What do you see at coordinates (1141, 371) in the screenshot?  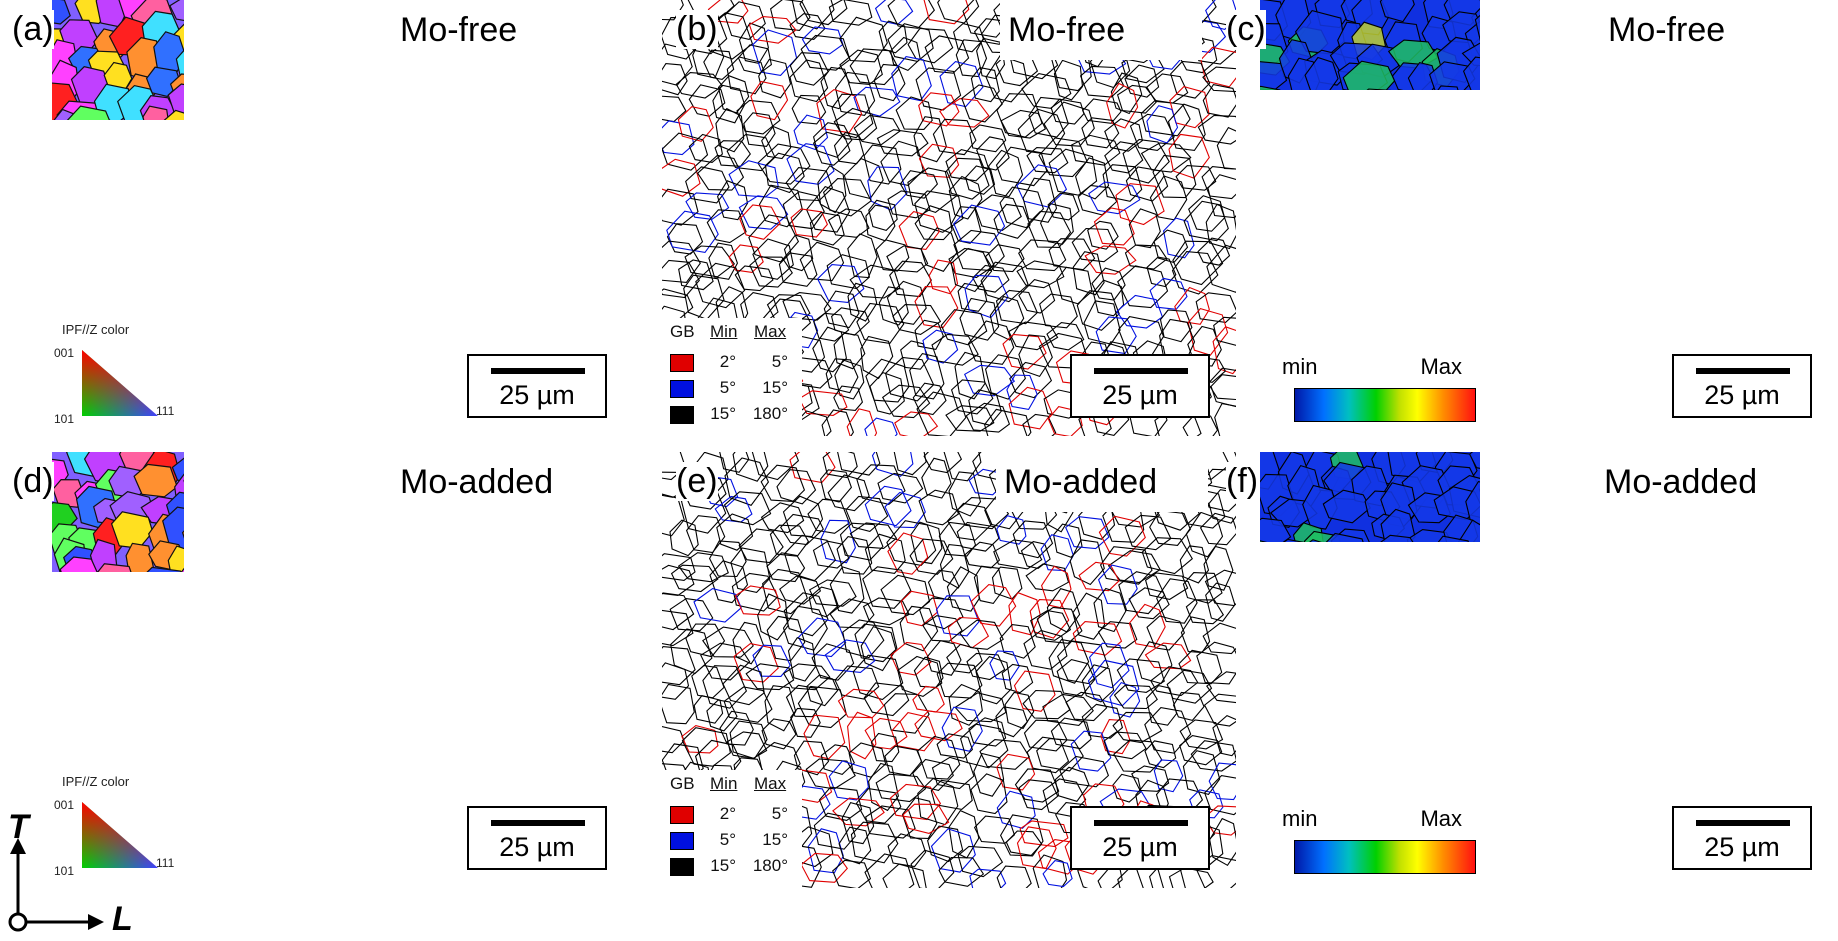 I see `scale-bar-line` at bounding box center [1141, 371].